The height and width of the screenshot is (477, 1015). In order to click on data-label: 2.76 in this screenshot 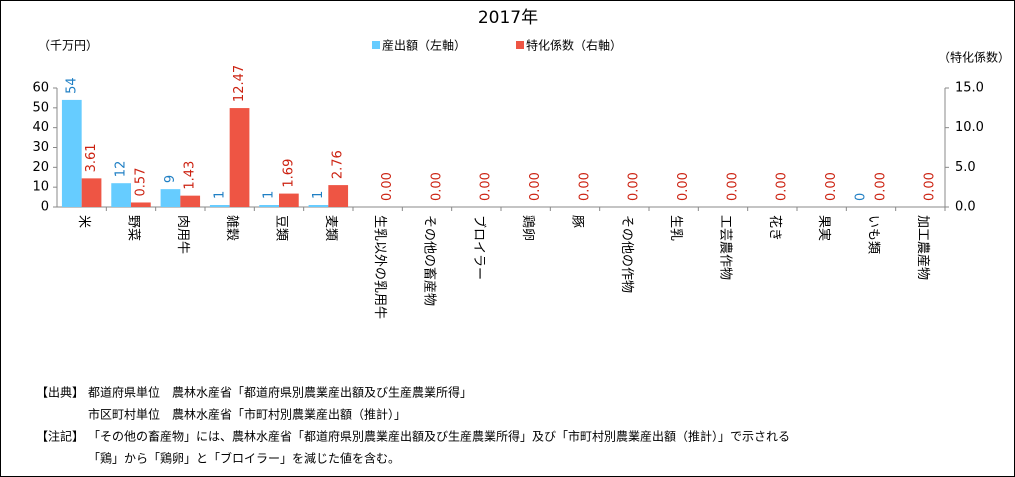, I will do `click(338, 164)`.